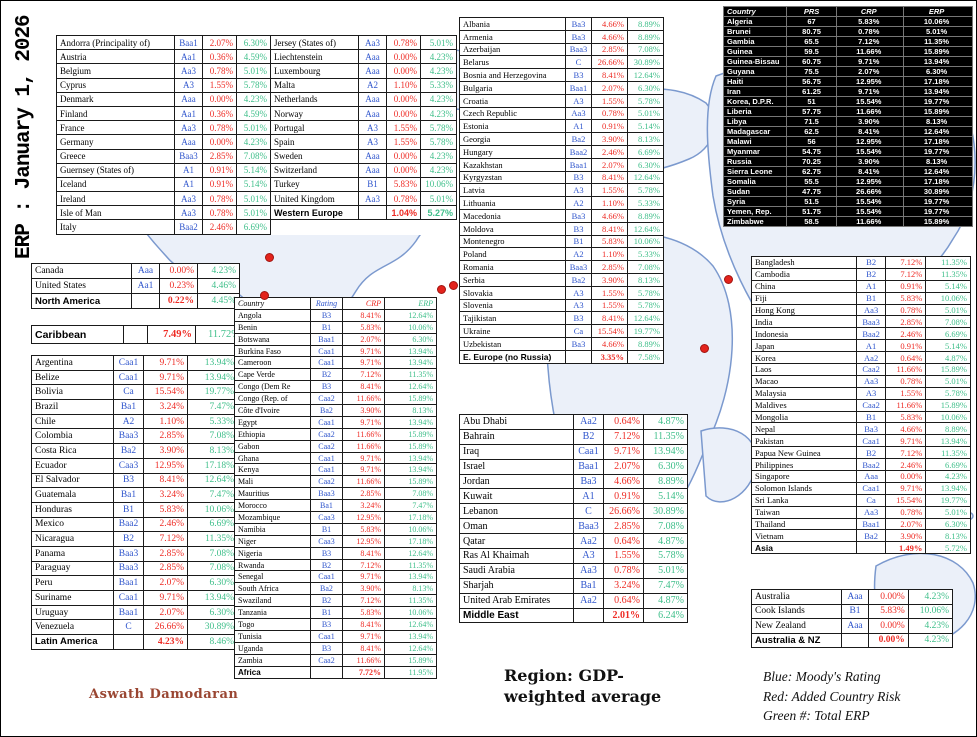 The height and width of the screenshot is (737, 977). I want to click on cell: Morocco, so click(272, 506).